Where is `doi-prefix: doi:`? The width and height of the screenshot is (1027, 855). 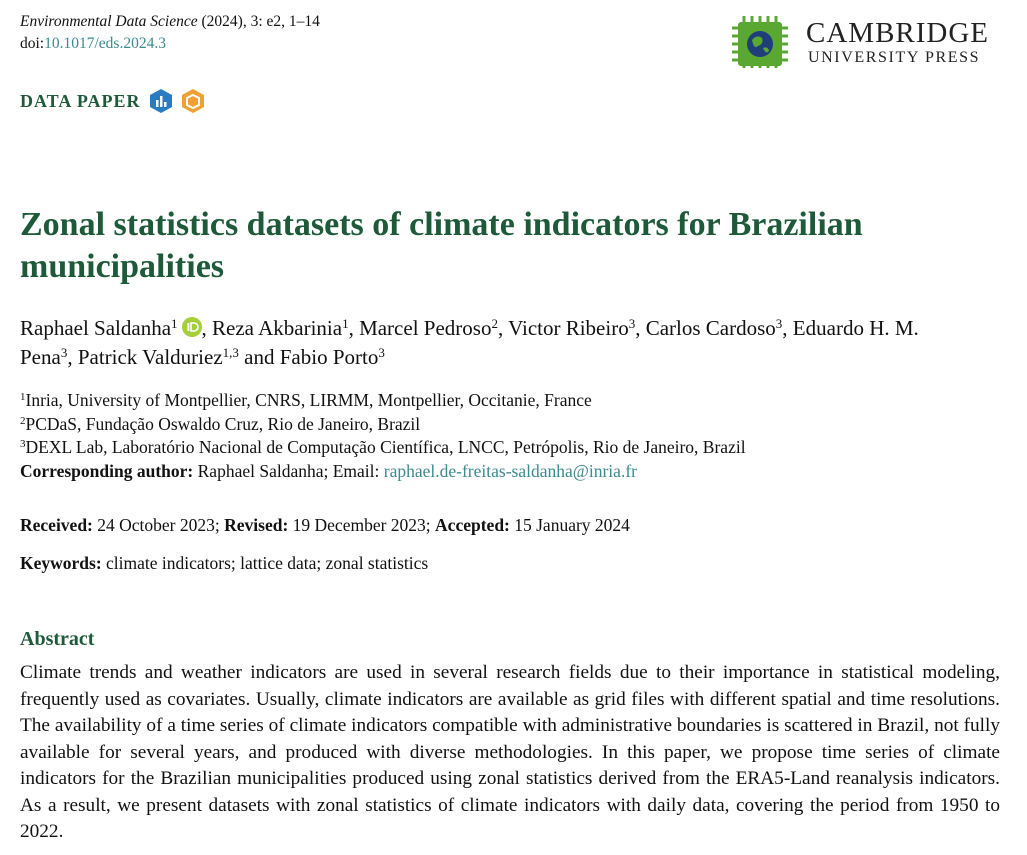
doi-prefix: doi: is located at coordinates (32, 43).